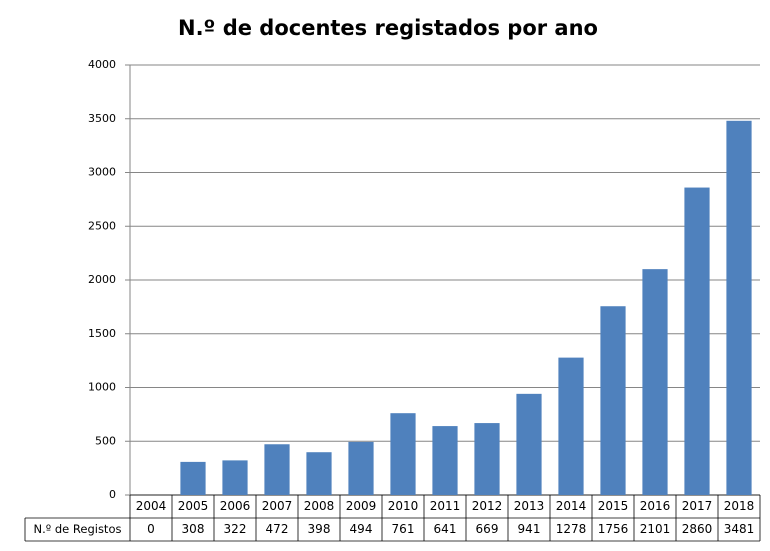  What do you see at coordinates (78, 529) in the screenshot?
I see `legend-label: N.º de Registos` at bounding box center [78, 529].